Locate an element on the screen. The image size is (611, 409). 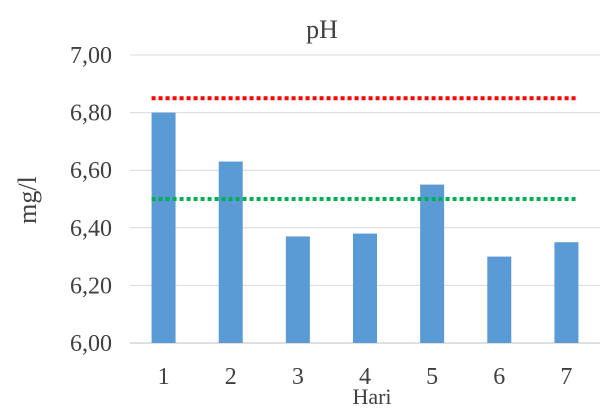
y-tick-labels: 6,00 6,20 6,40 6,60 6,80 7,00 is located at coordinates (91, 200).